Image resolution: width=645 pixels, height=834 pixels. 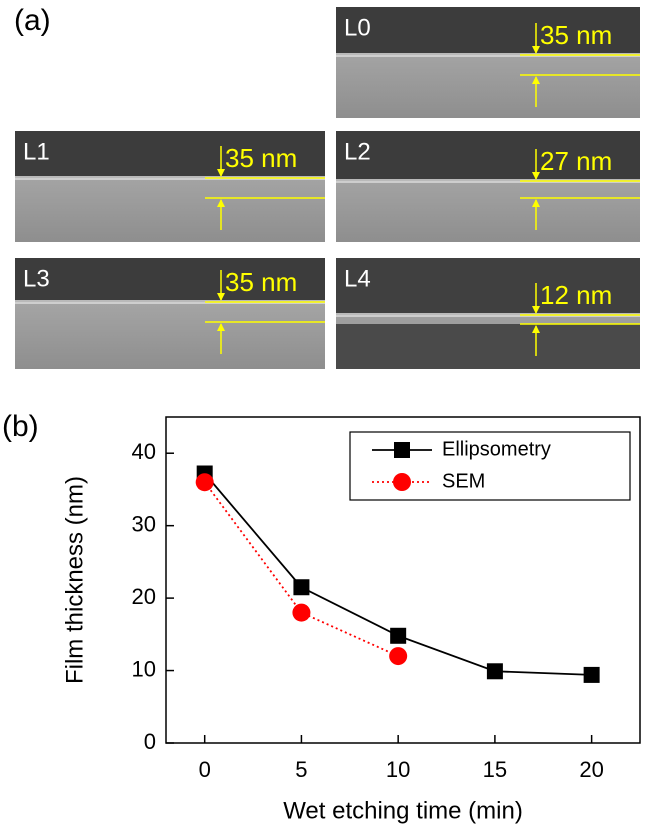 What do you see at coordinates (398, 769) in the screenshot?
I see `x-tick-label: 10` at bounding box center [398, 769].